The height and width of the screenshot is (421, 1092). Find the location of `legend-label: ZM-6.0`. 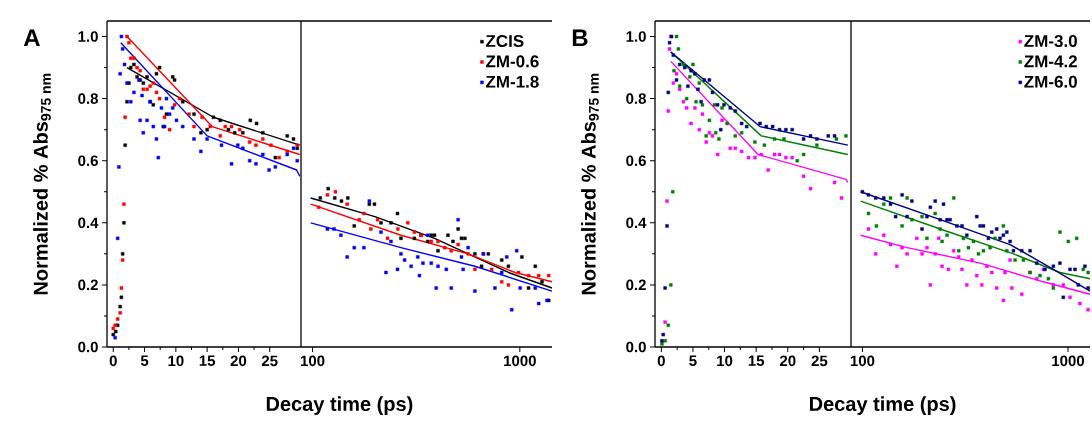

legend-label: ZM-6.0 is located at coordinates (1050, 81).